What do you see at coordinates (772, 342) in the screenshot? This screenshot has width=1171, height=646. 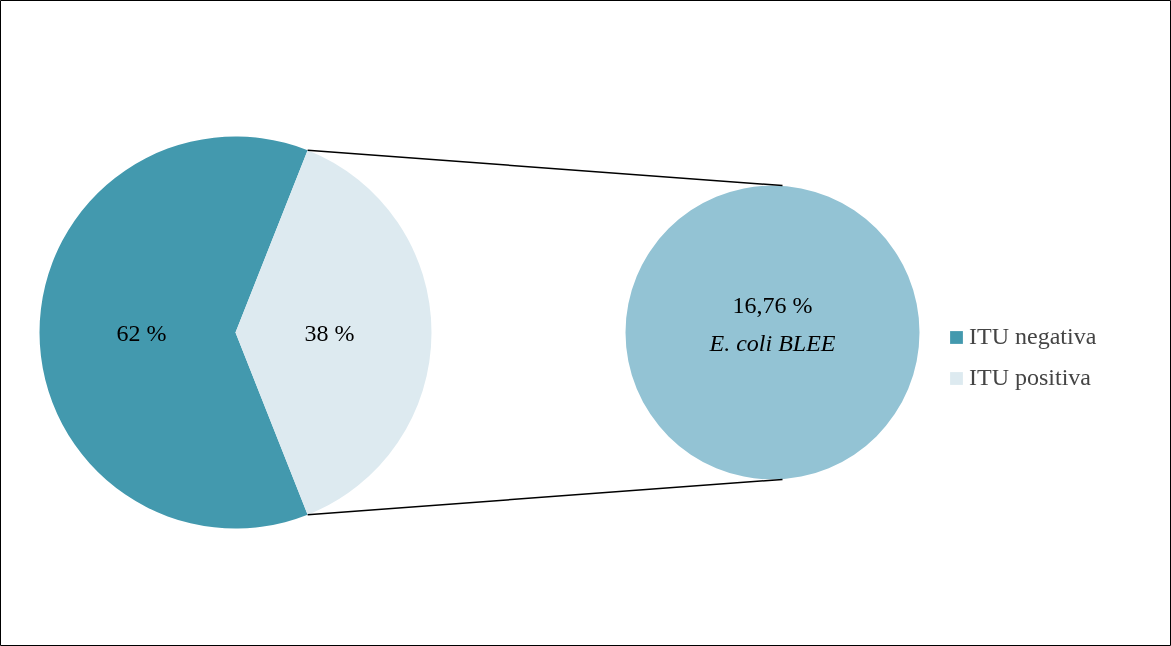 I see `category-label: E. coli BLEE` at bounding box center [772, 342].